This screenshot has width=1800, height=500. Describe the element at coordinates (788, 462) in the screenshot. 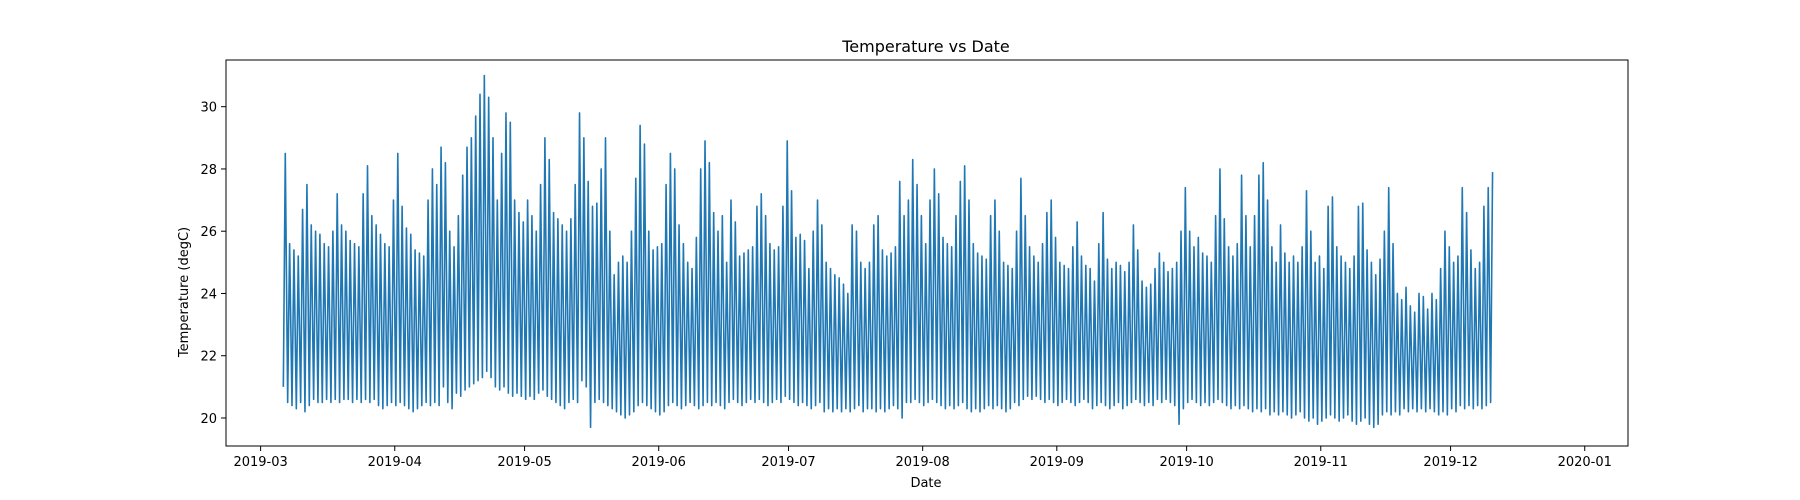

I see `x-tick-label: 2019-07` at that location.